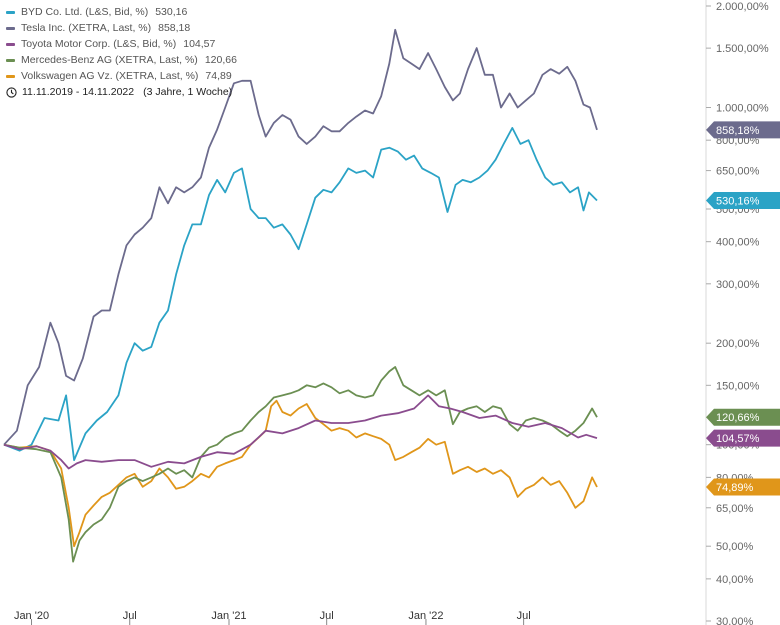 The image size is (780, 625). I want to click on value-tag-label-toyota: 104,57%, so click(738, 439).